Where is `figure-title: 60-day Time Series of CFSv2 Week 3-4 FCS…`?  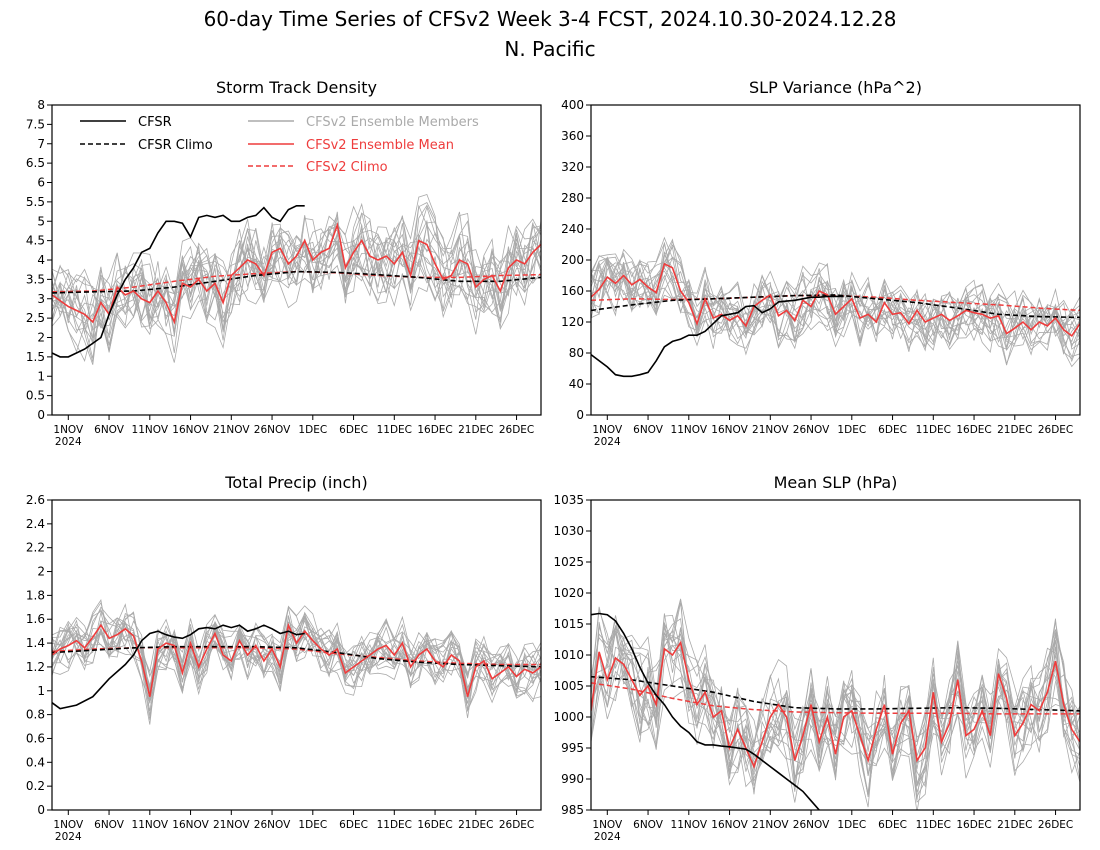
figure-title: 60-day Time Series of CFSv2 Week 3-4 FCS… is located at coordinates (550, 19).